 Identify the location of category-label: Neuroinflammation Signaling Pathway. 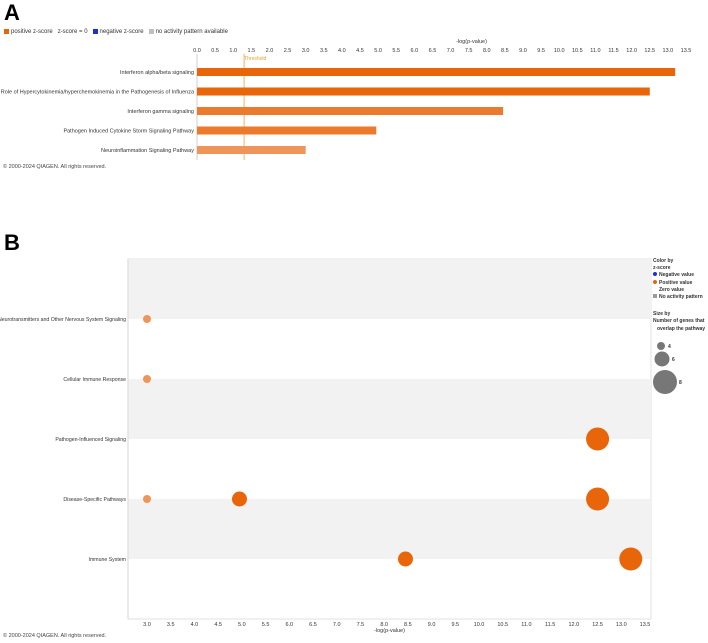
(147, 151).